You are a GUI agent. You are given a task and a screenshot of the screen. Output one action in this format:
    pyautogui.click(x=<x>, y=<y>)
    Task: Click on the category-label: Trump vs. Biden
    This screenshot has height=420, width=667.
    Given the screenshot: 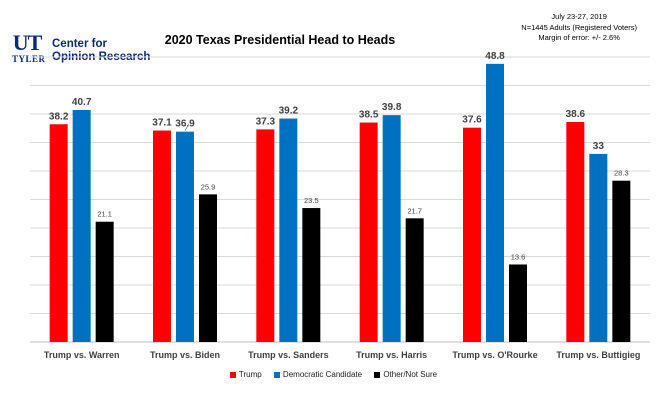 What is the action you would take?
    pyautogui.click(x=185, y=355)
    